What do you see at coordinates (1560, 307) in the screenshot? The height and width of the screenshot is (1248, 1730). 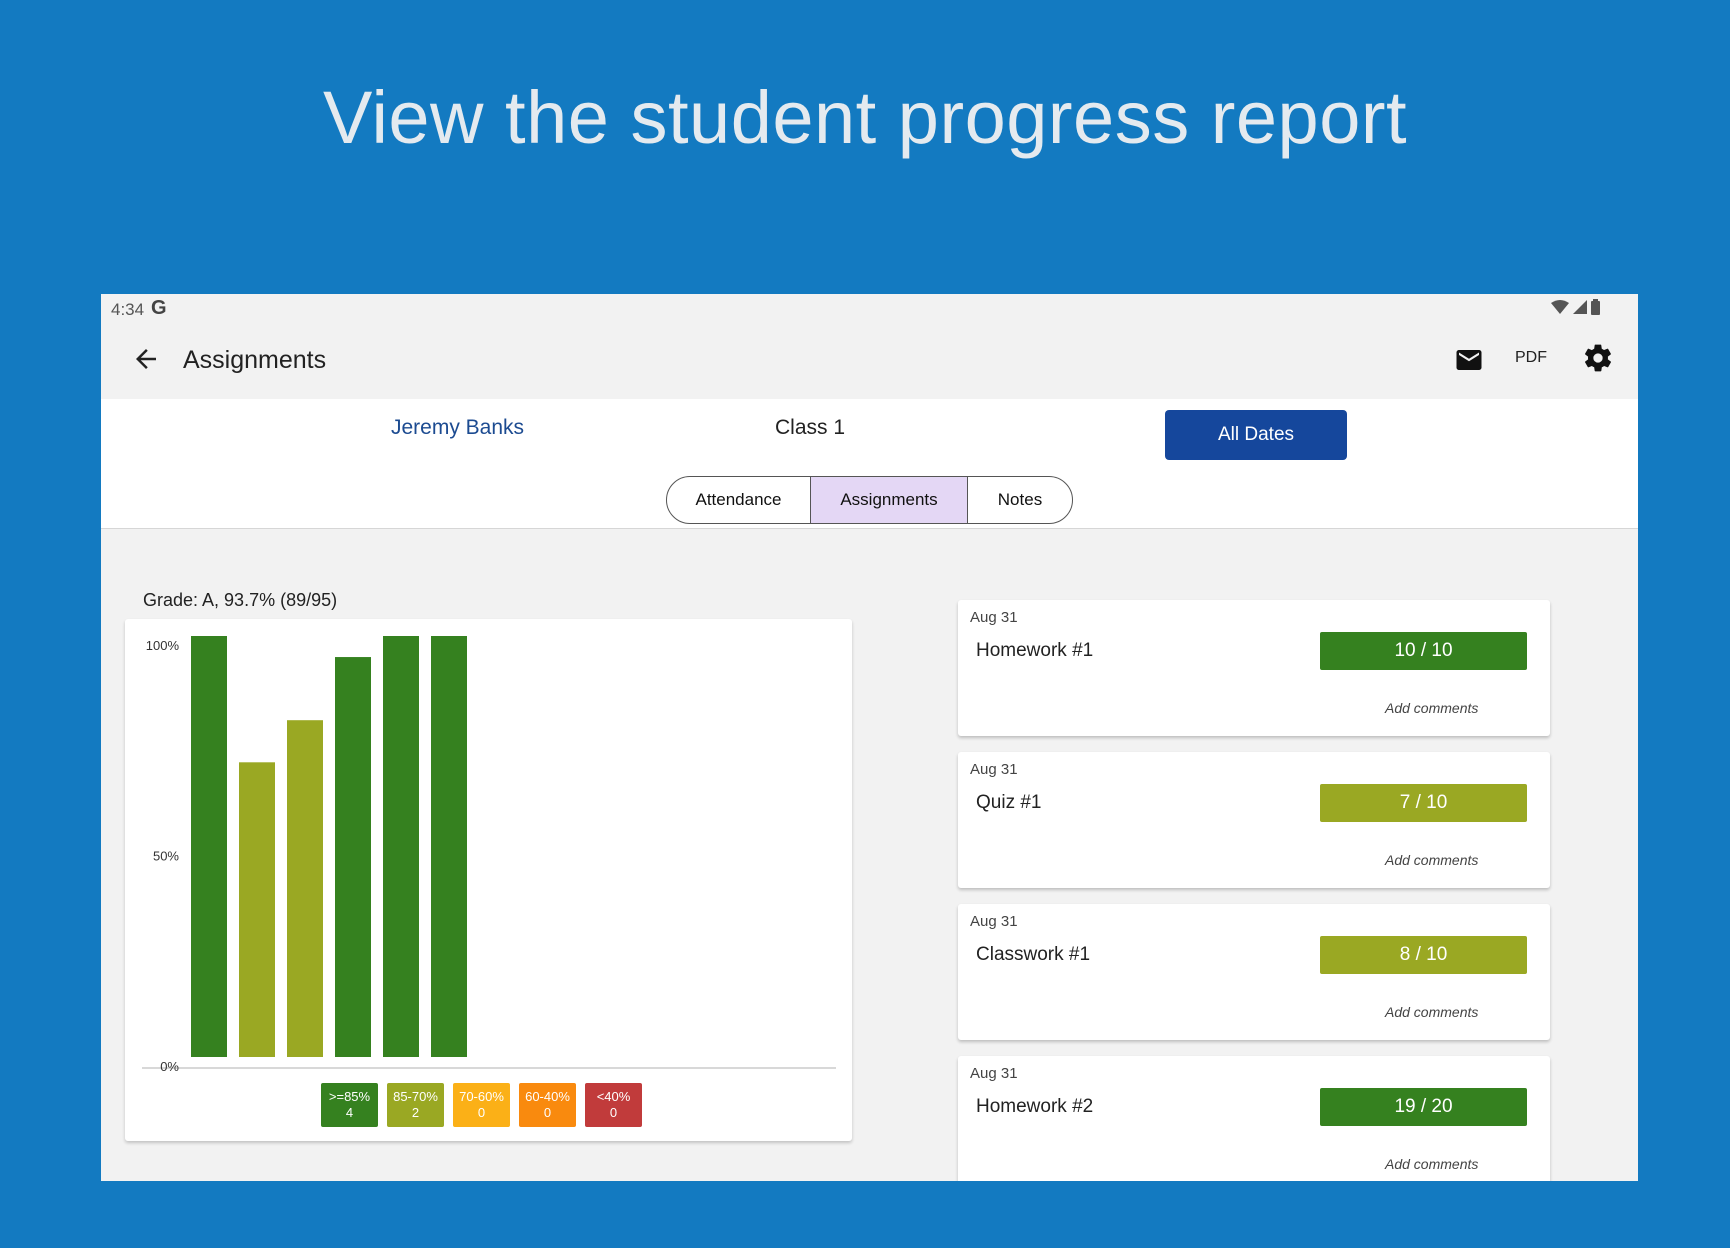 I see `wifi-icon` at bounding box center [1560, 307].